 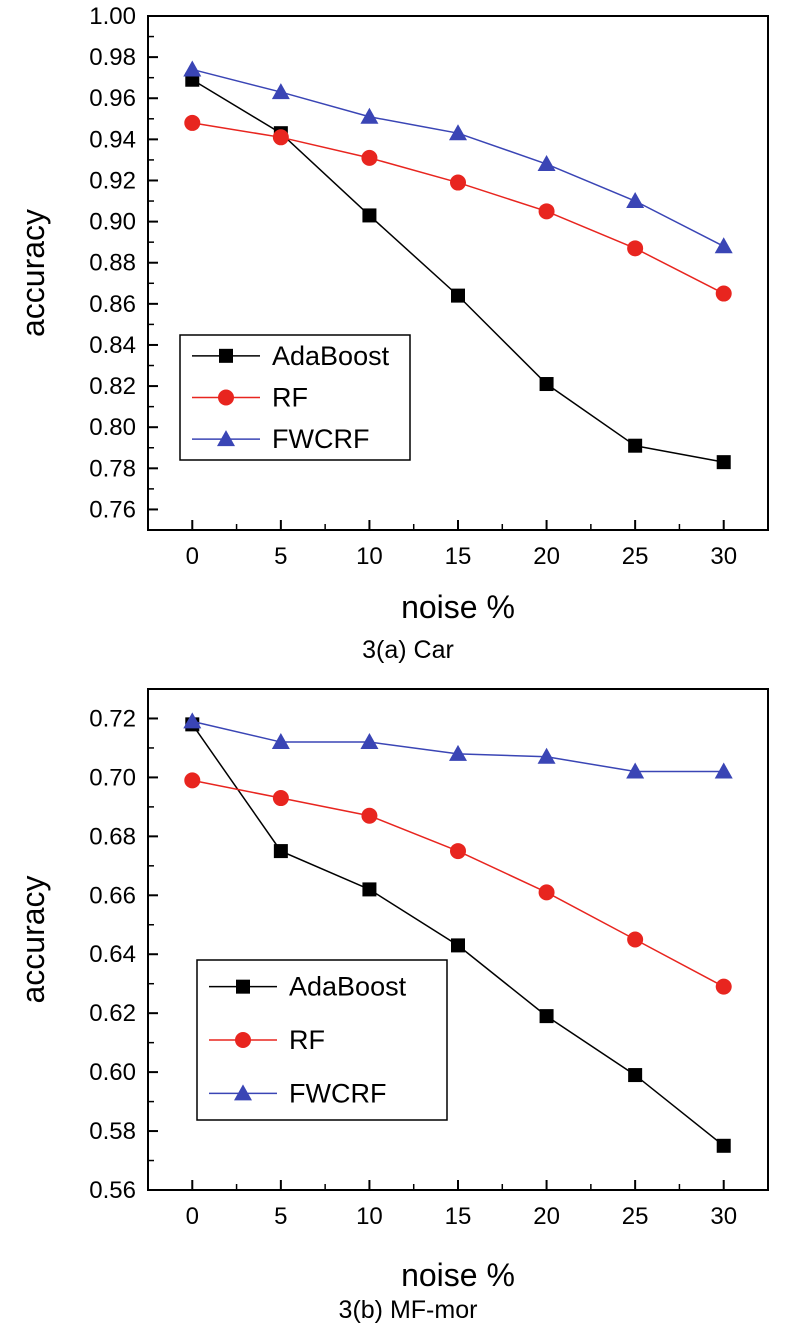 I want to click on y-tick-label: 0.88, so click(x=112, y=263).